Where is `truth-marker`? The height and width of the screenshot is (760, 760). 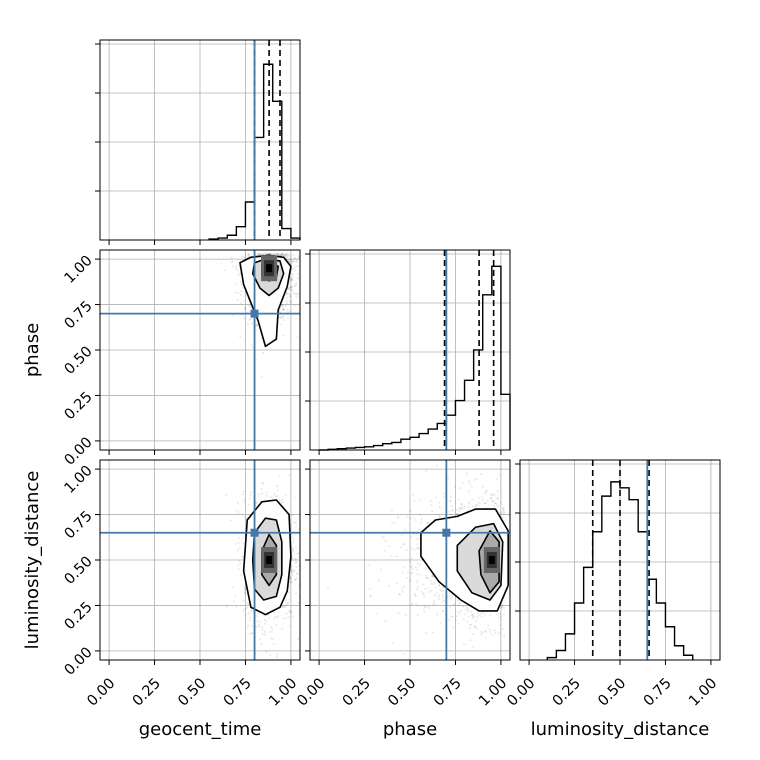
truth-marker is located at coordinates (446, 532).